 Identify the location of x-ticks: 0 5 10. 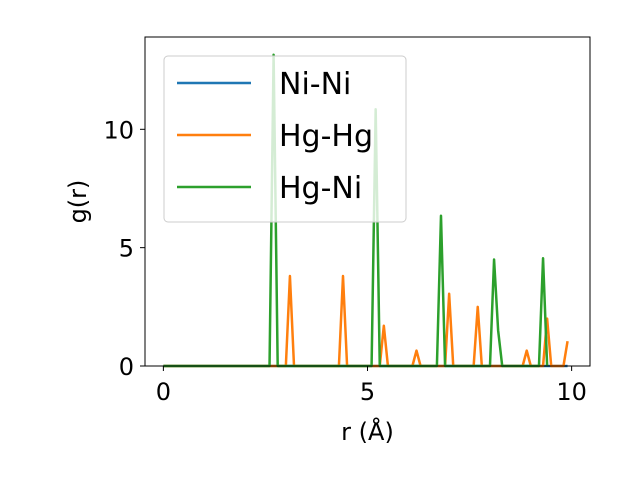
(371, 386).